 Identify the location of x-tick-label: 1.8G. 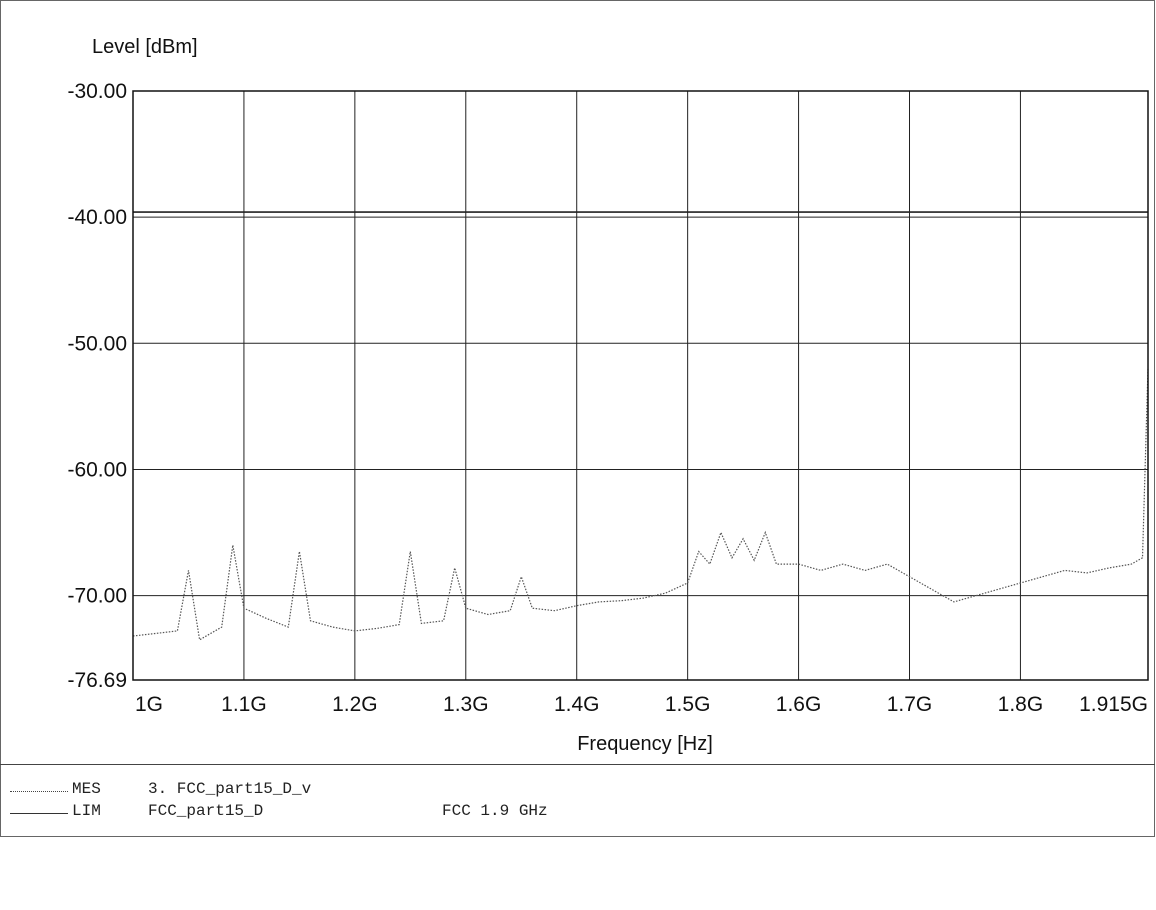
(1021, 704).